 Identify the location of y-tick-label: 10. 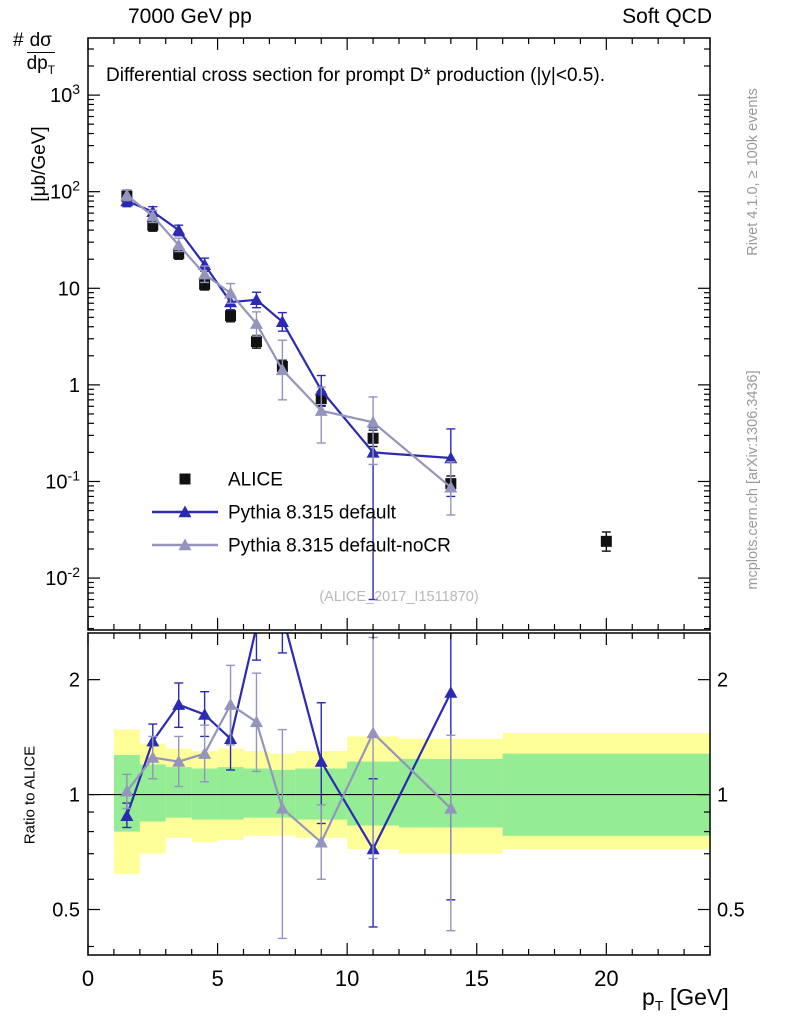
(69, 289).